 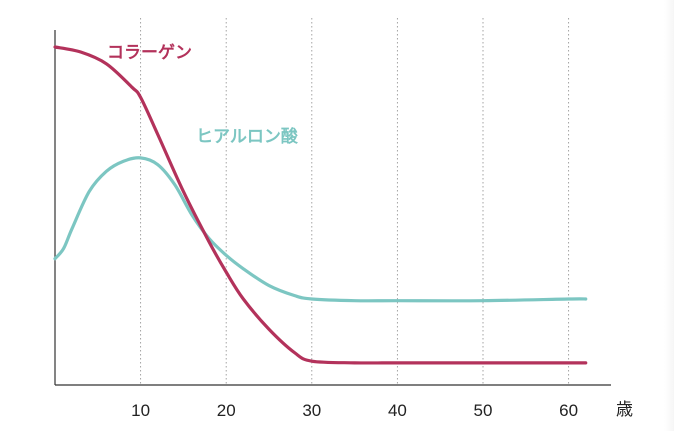 What do you see at coordinates (624, 410) in the screenshot?
I see `x-axis-unit-label: 歳` at bounding box center [624, 410].